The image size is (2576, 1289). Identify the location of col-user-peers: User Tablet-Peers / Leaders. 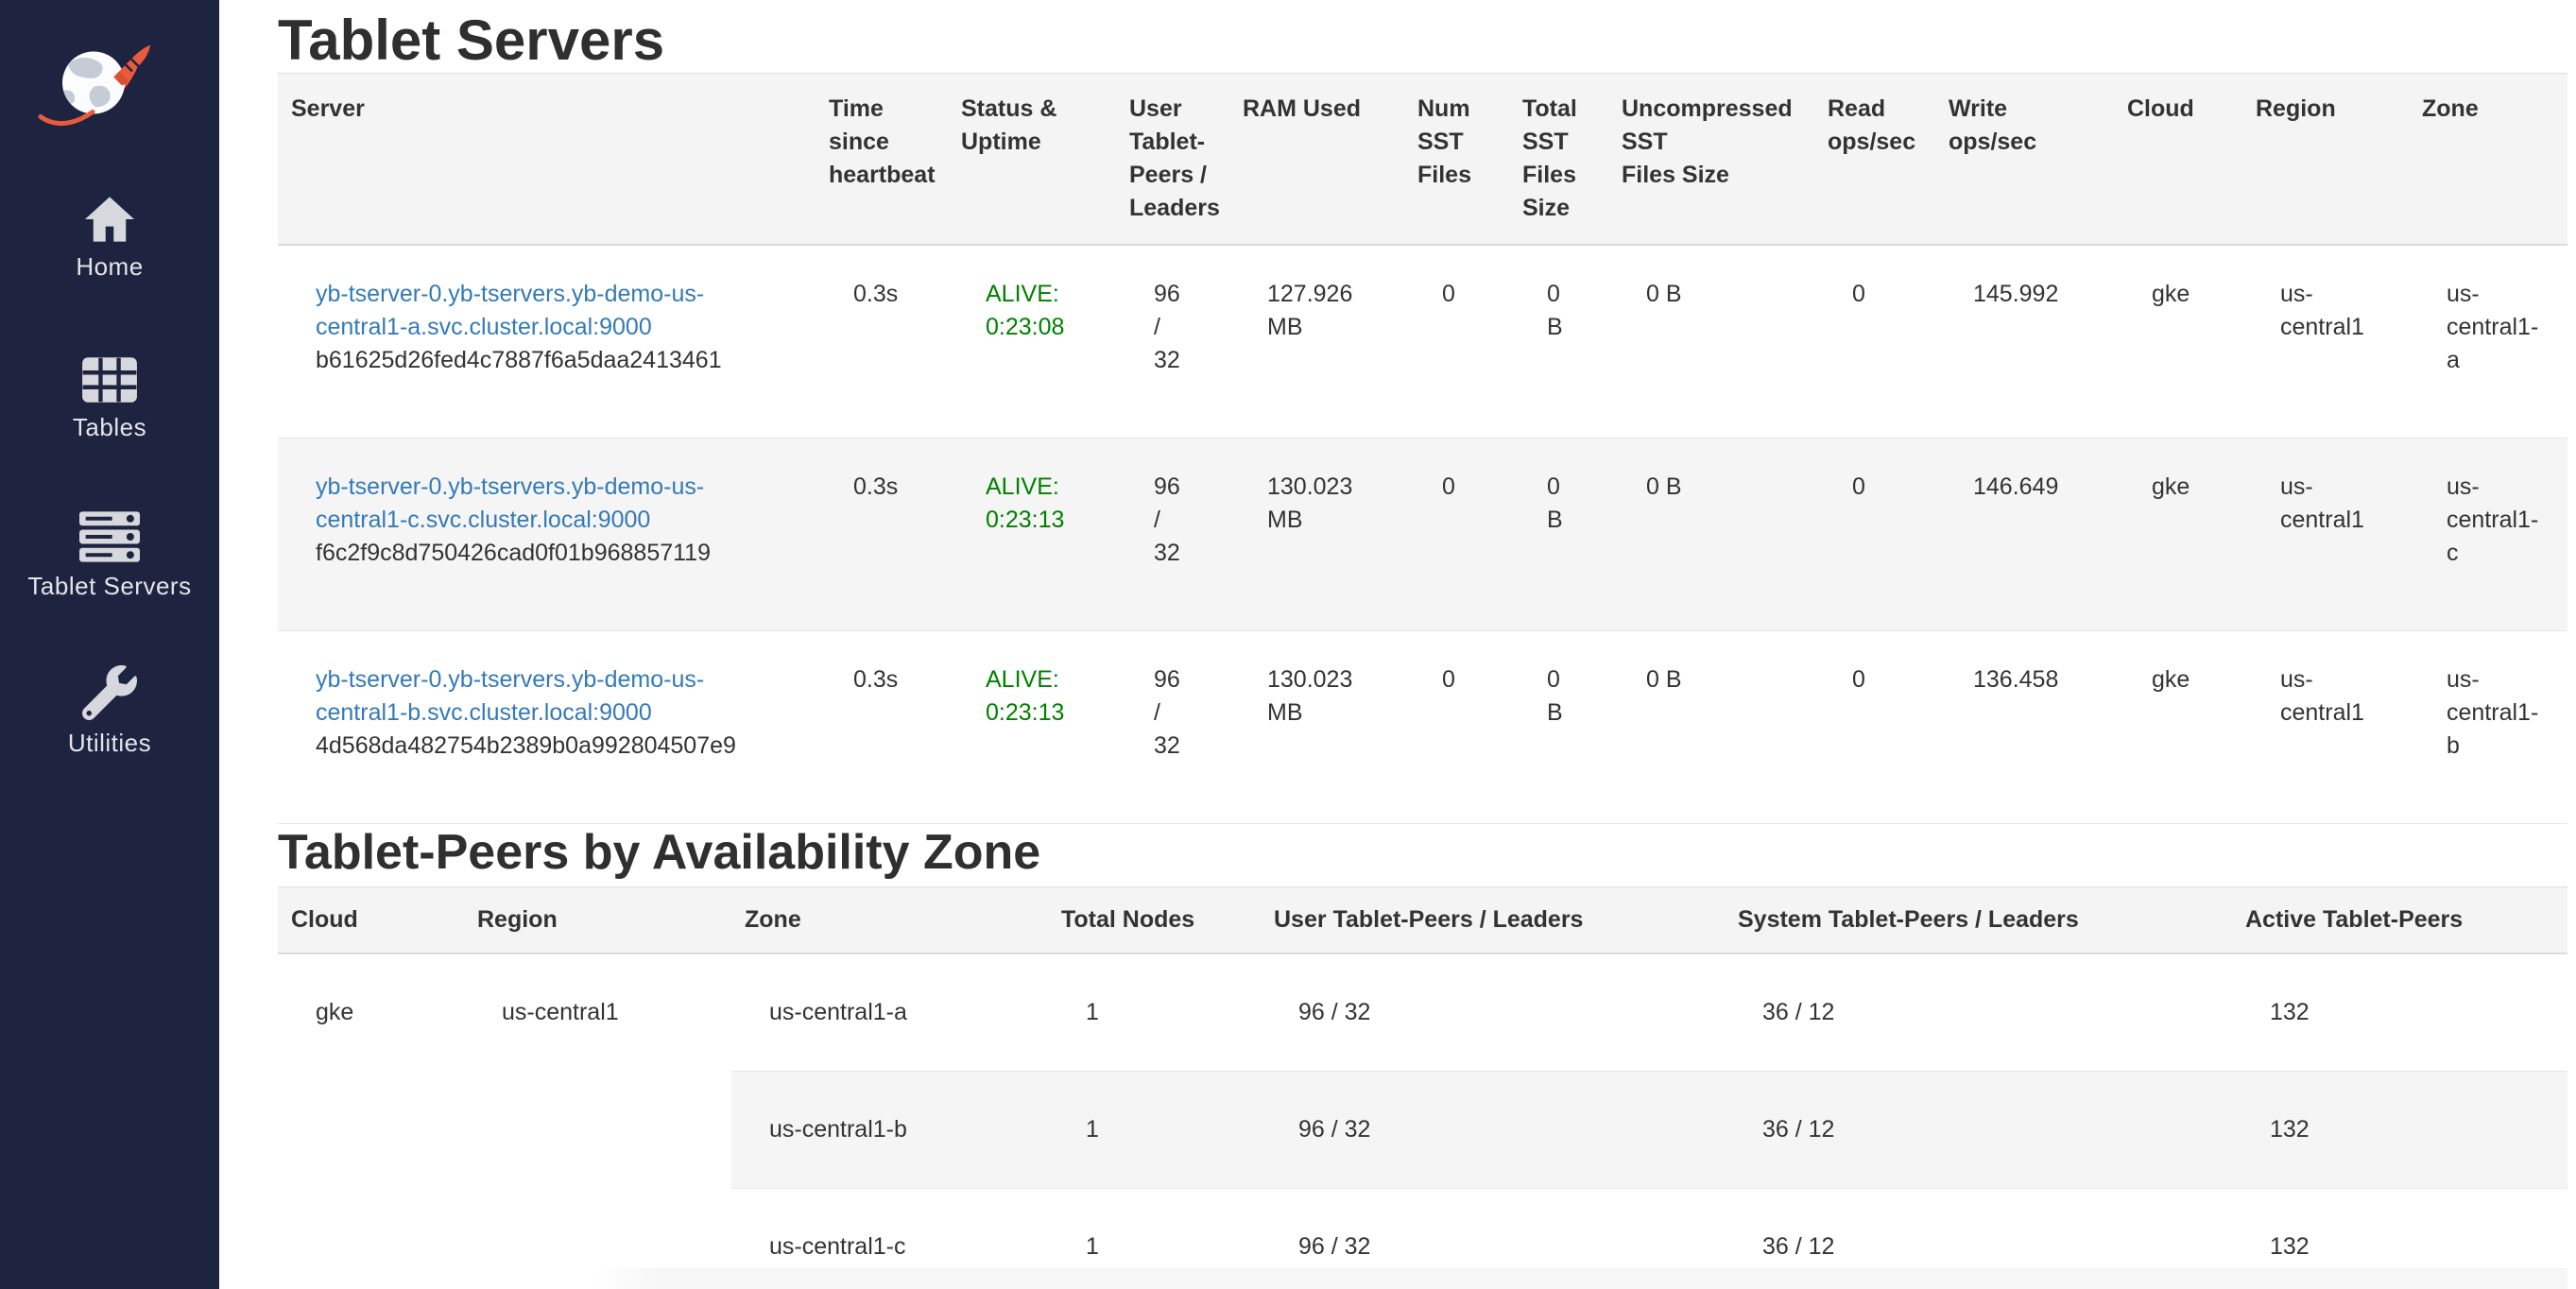
(1493, 920).